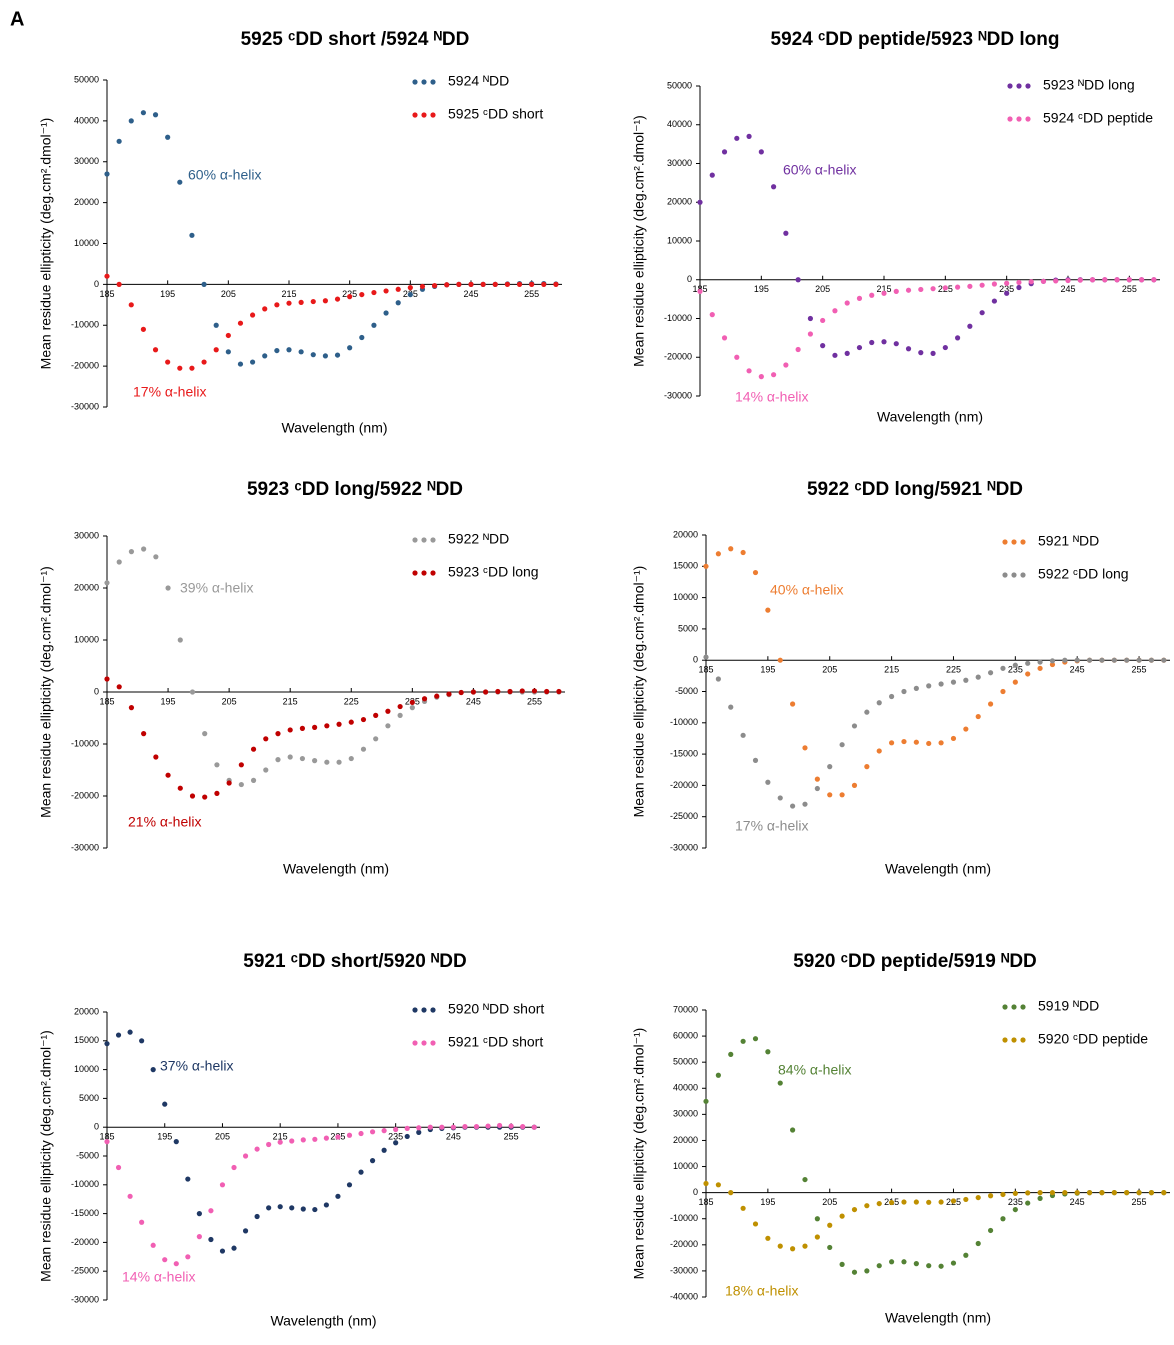  I want to click on annotation: 84% α-helix, so click(814, 1070).